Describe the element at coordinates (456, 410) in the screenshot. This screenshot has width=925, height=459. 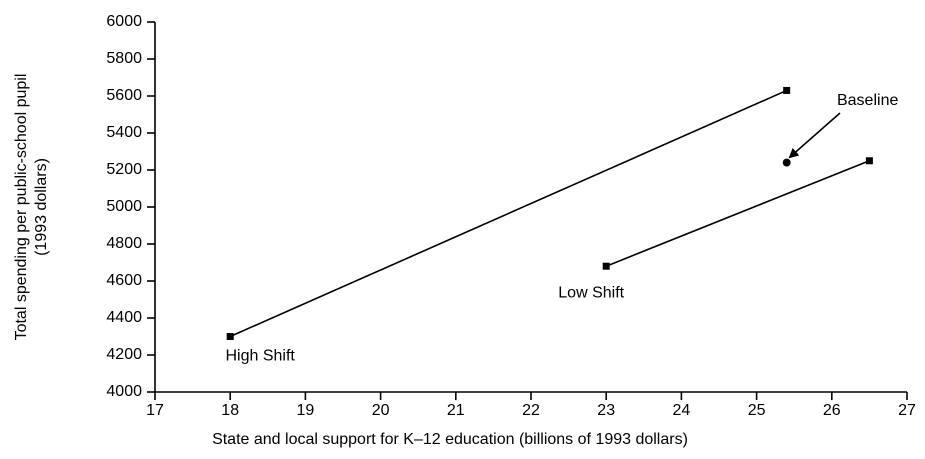
I see `x-tick-label: 21` at that location.